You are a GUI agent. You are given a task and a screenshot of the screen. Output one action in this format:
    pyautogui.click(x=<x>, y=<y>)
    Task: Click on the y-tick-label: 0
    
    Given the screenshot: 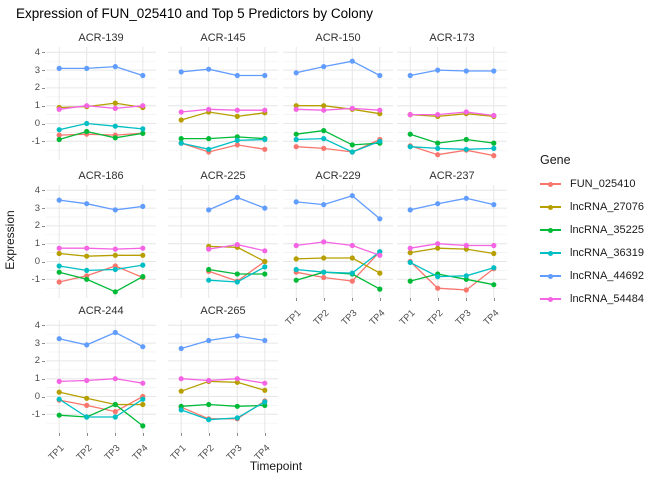 What is the action you would take?
    pyautogui.click(x=37, y=396)
    